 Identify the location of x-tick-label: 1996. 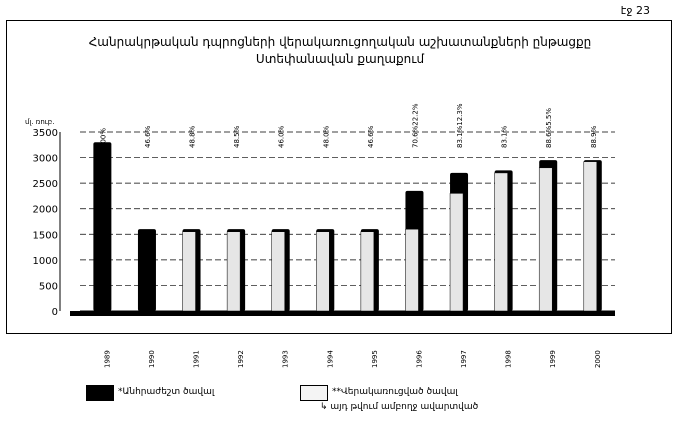
(419, 359).